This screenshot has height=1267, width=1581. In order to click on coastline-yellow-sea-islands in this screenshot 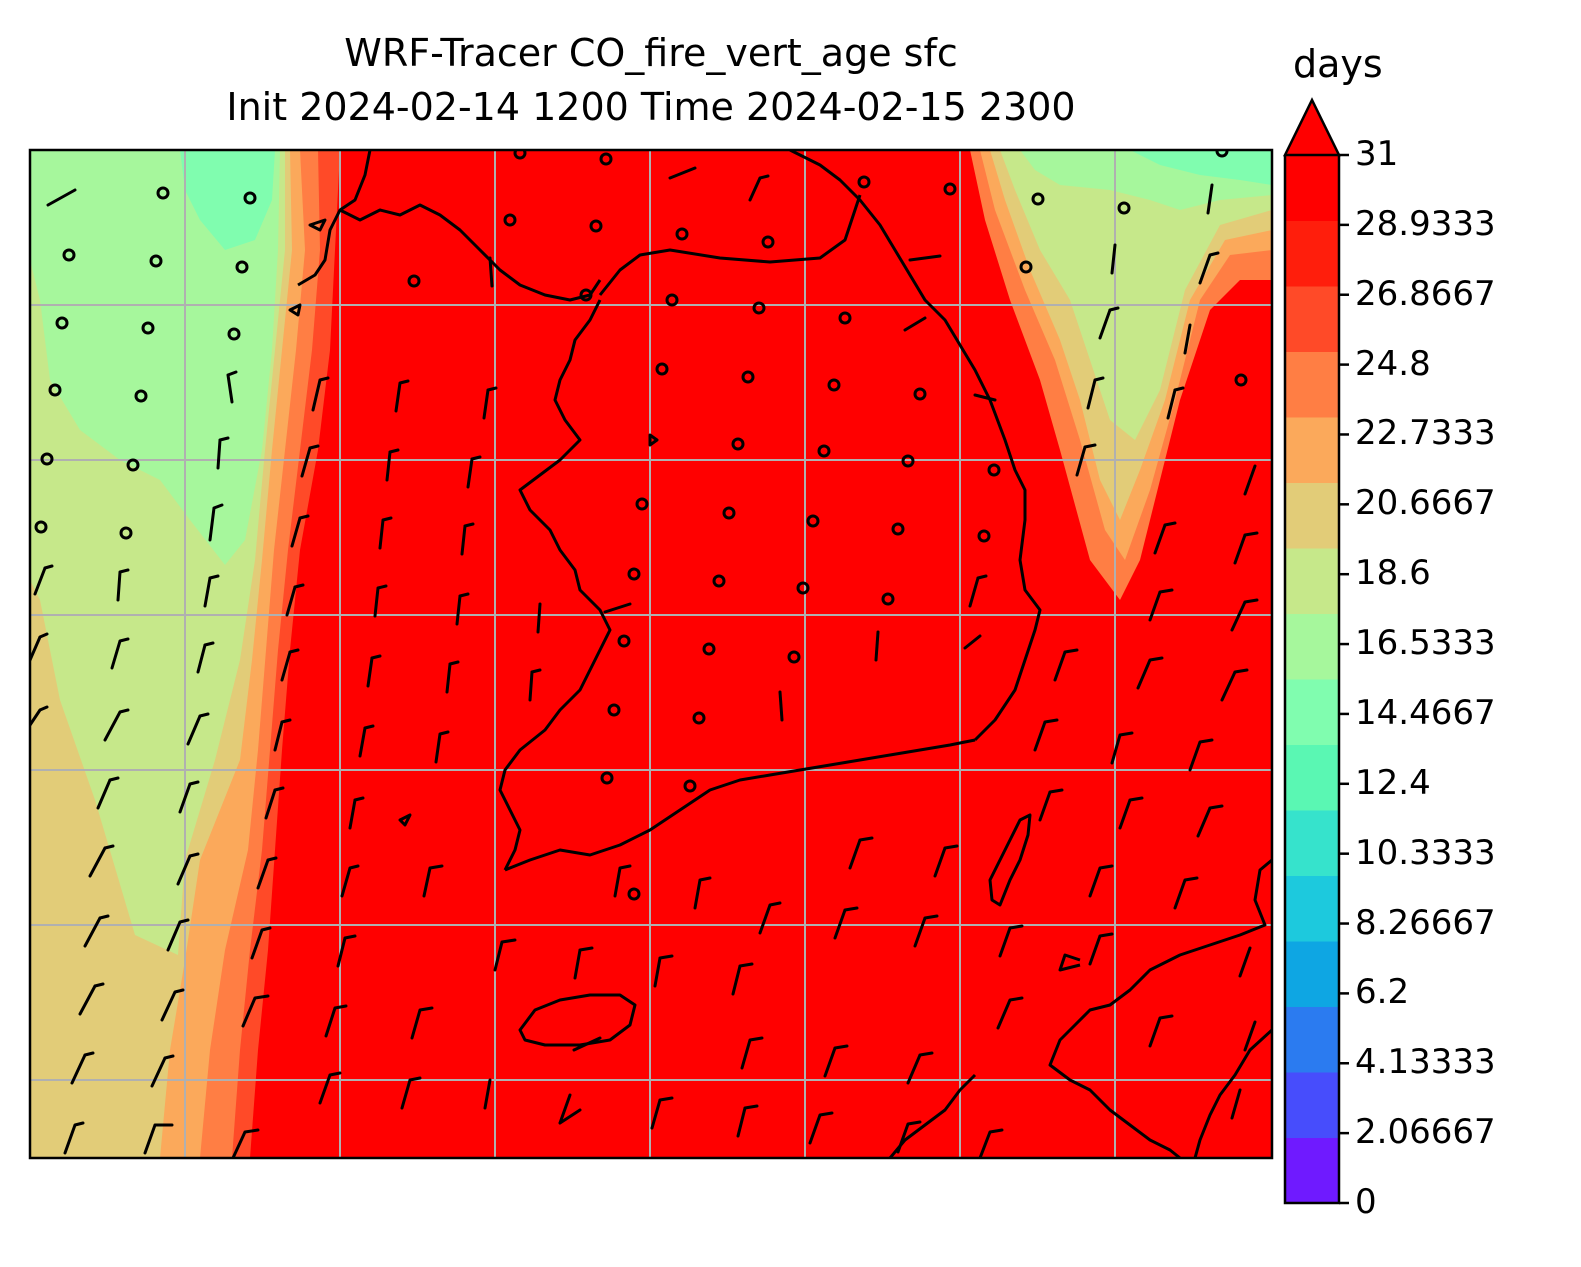, I will do `click(473, 522)`.